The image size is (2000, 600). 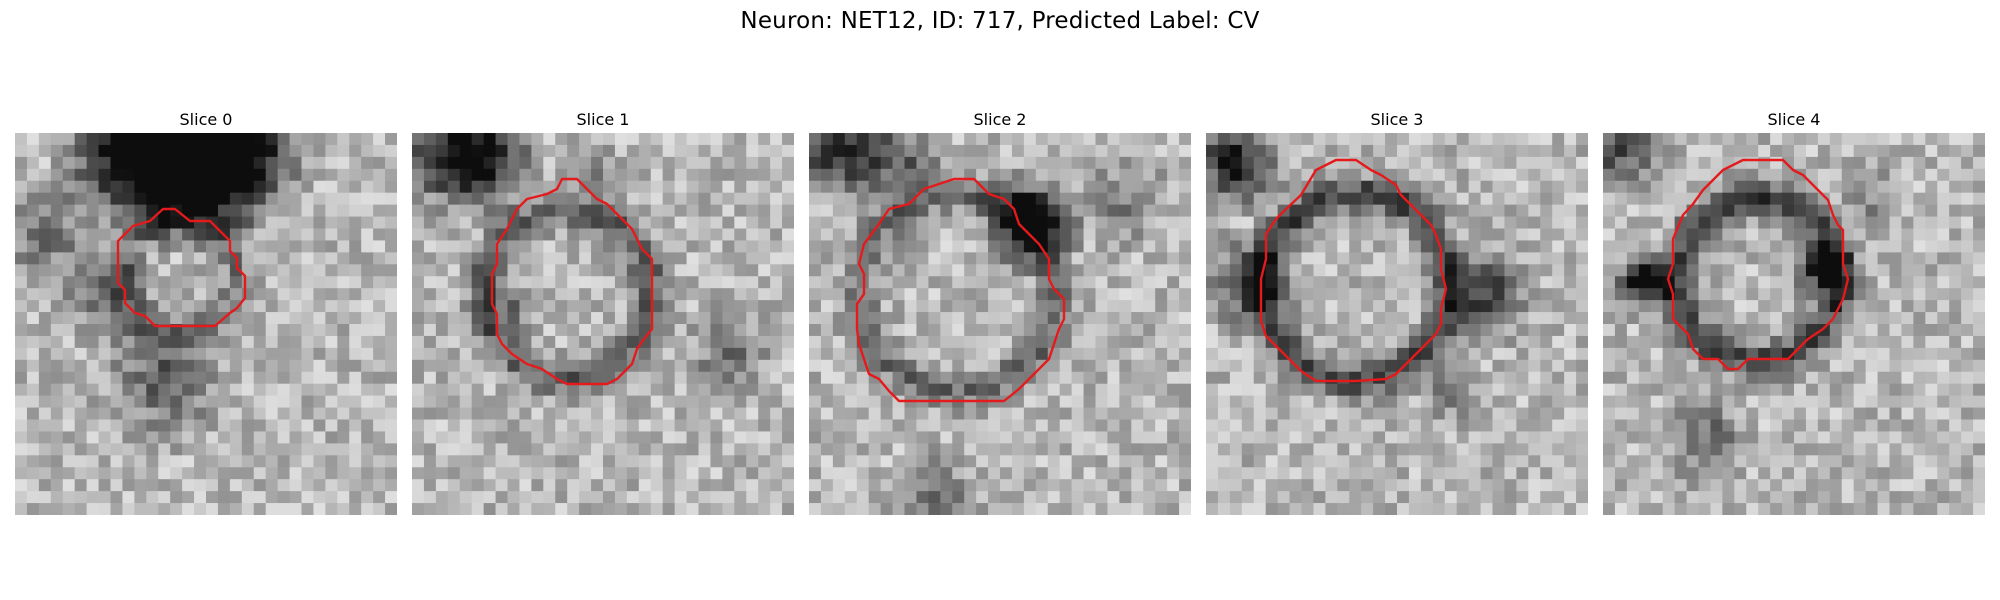 What do you see at coordinates (603, 119) in the screenshot?
I see `slice-title-1: Slice 1` at bounding box center [603, 119].